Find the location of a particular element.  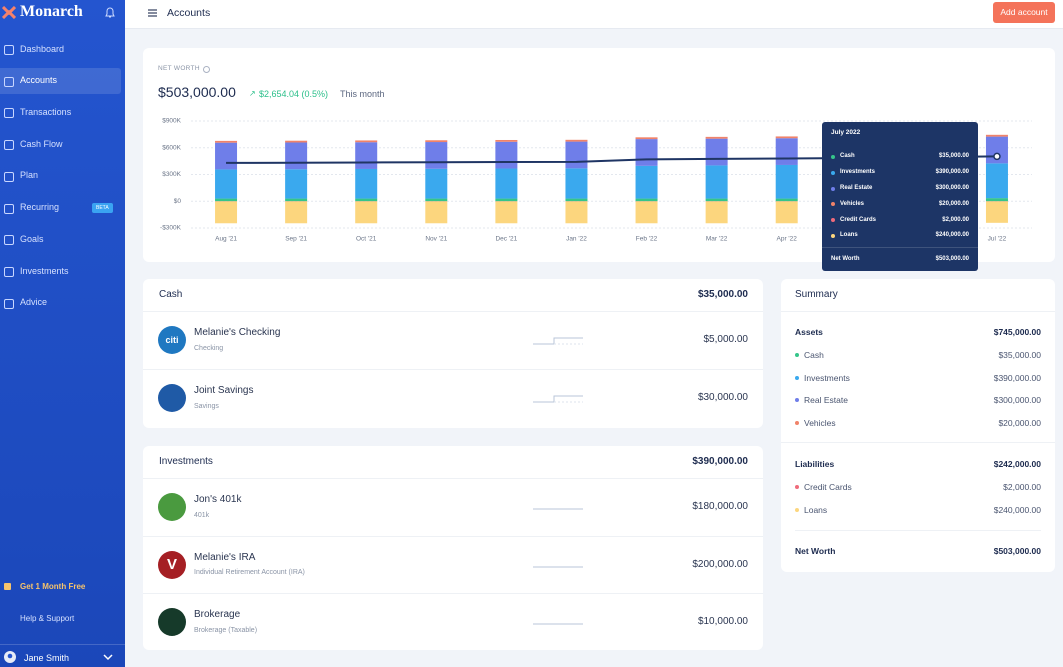

tooltip-series: Vehicles is located at coordinates (852, 203).